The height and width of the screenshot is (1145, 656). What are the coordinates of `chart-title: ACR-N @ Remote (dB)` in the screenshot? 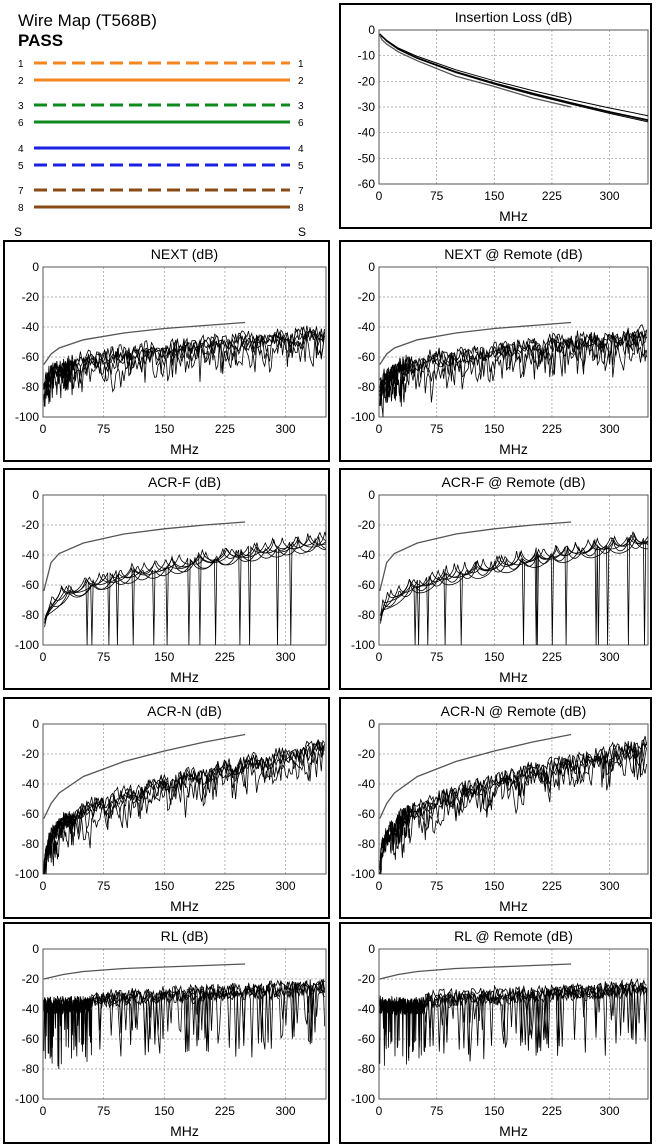 It's located at (514, 711).